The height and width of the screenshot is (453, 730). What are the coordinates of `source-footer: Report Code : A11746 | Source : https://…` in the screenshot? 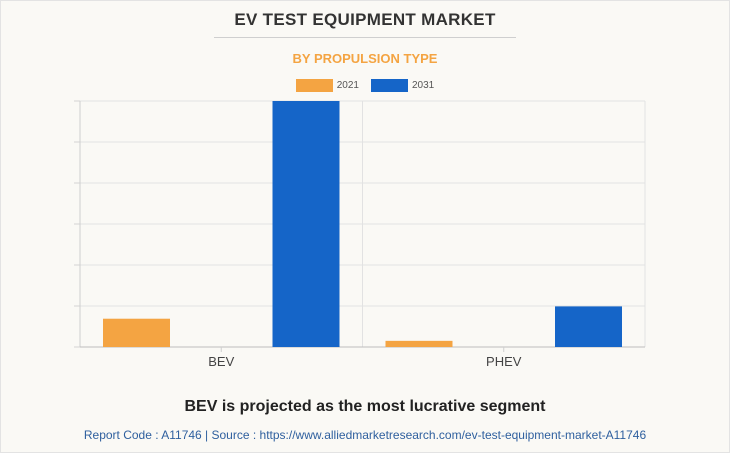 It's located at (365, 435).